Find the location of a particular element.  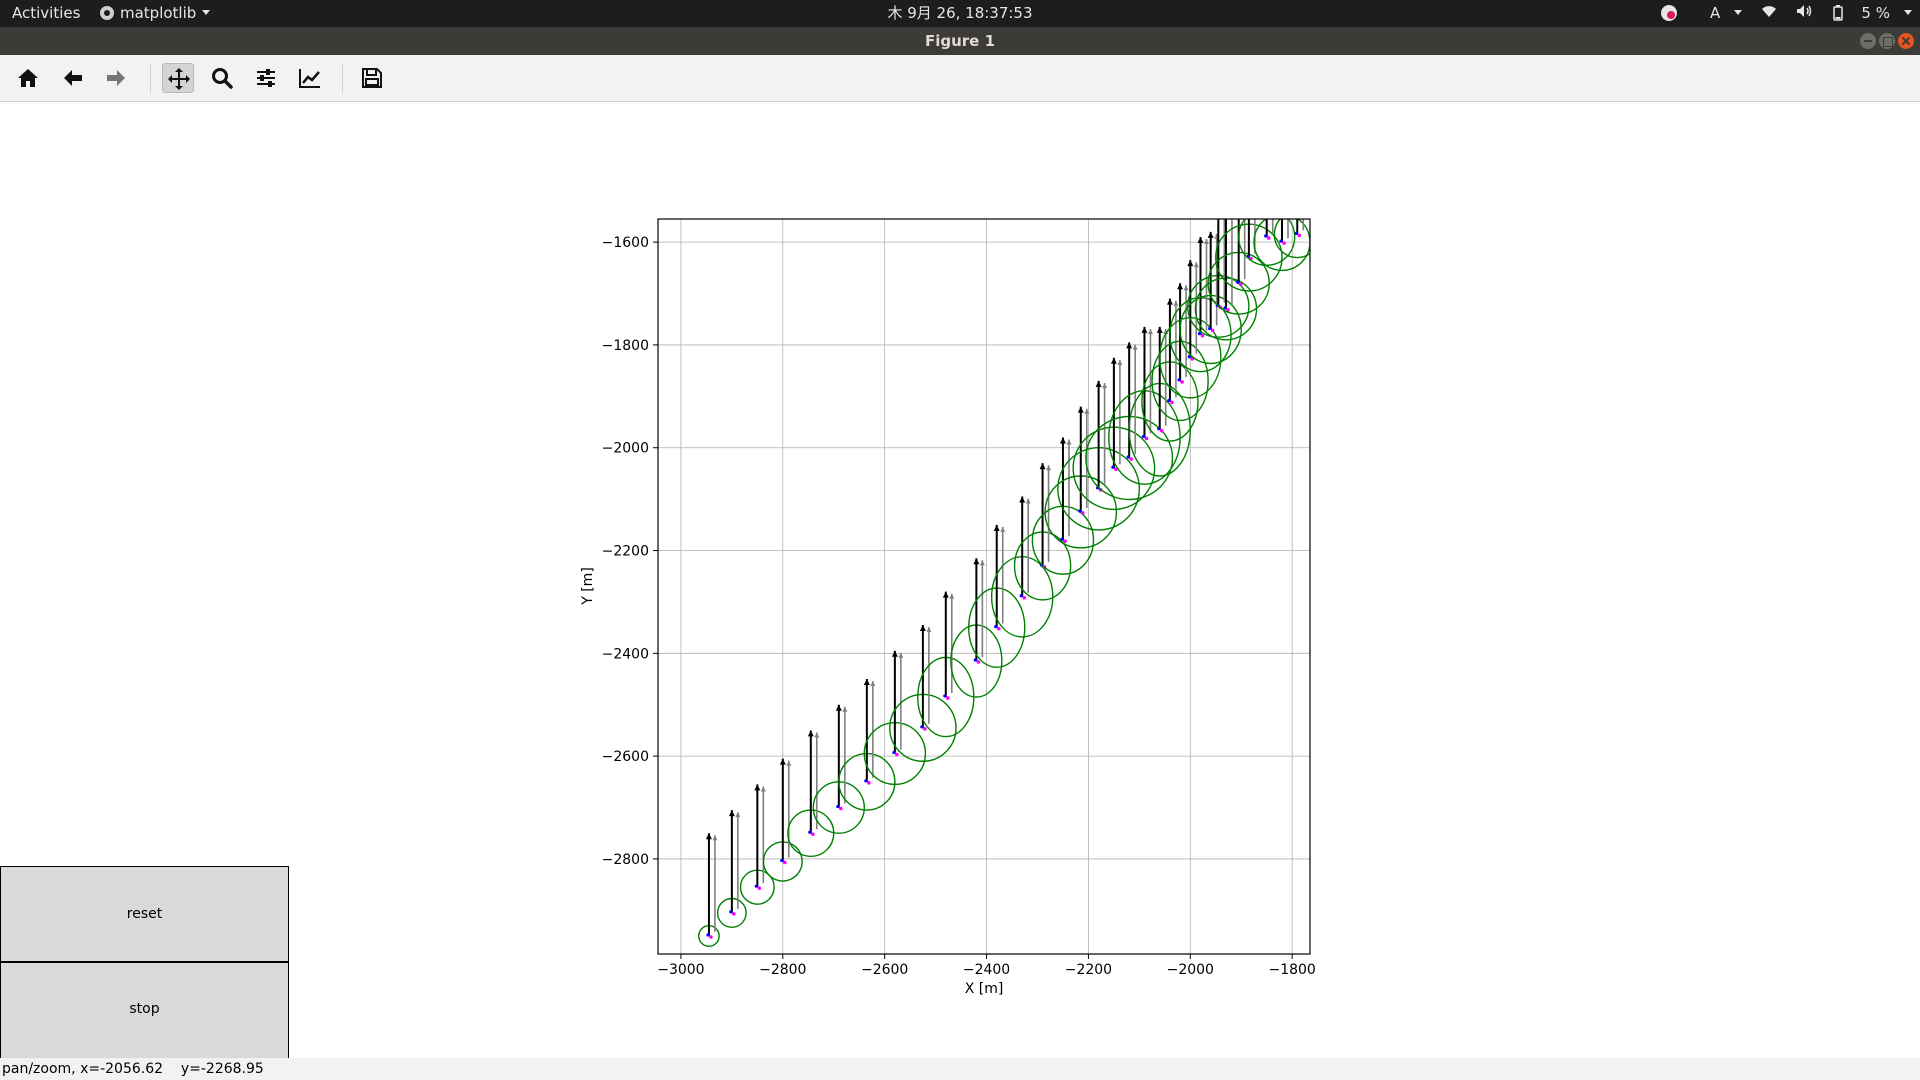

y-tick-label: −1800 is located at coordinates (625, 346).